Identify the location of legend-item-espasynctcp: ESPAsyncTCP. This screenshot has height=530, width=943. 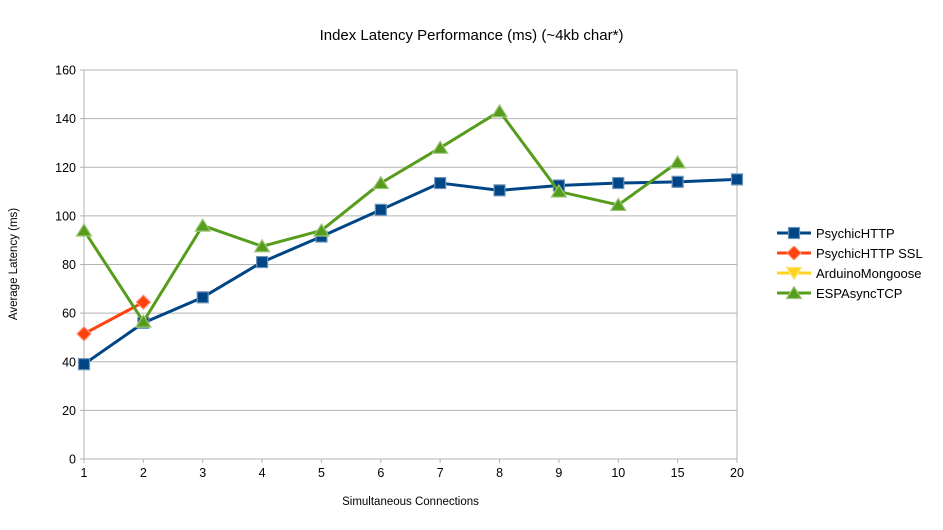
(850, 293).